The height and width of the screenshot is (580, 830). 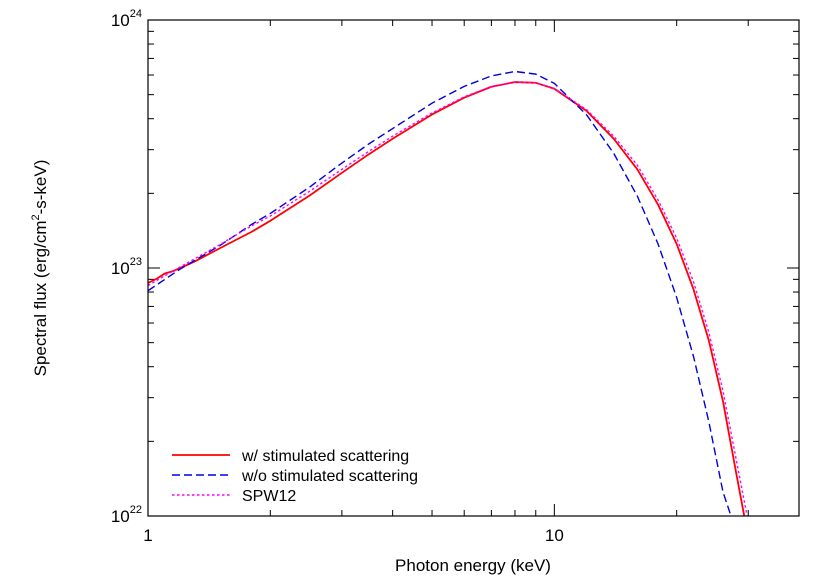 What do you see at coordinates (136, 262) in the screenshot?
I see `y-tick-exponent: 23` at bounding box center [136, 262].